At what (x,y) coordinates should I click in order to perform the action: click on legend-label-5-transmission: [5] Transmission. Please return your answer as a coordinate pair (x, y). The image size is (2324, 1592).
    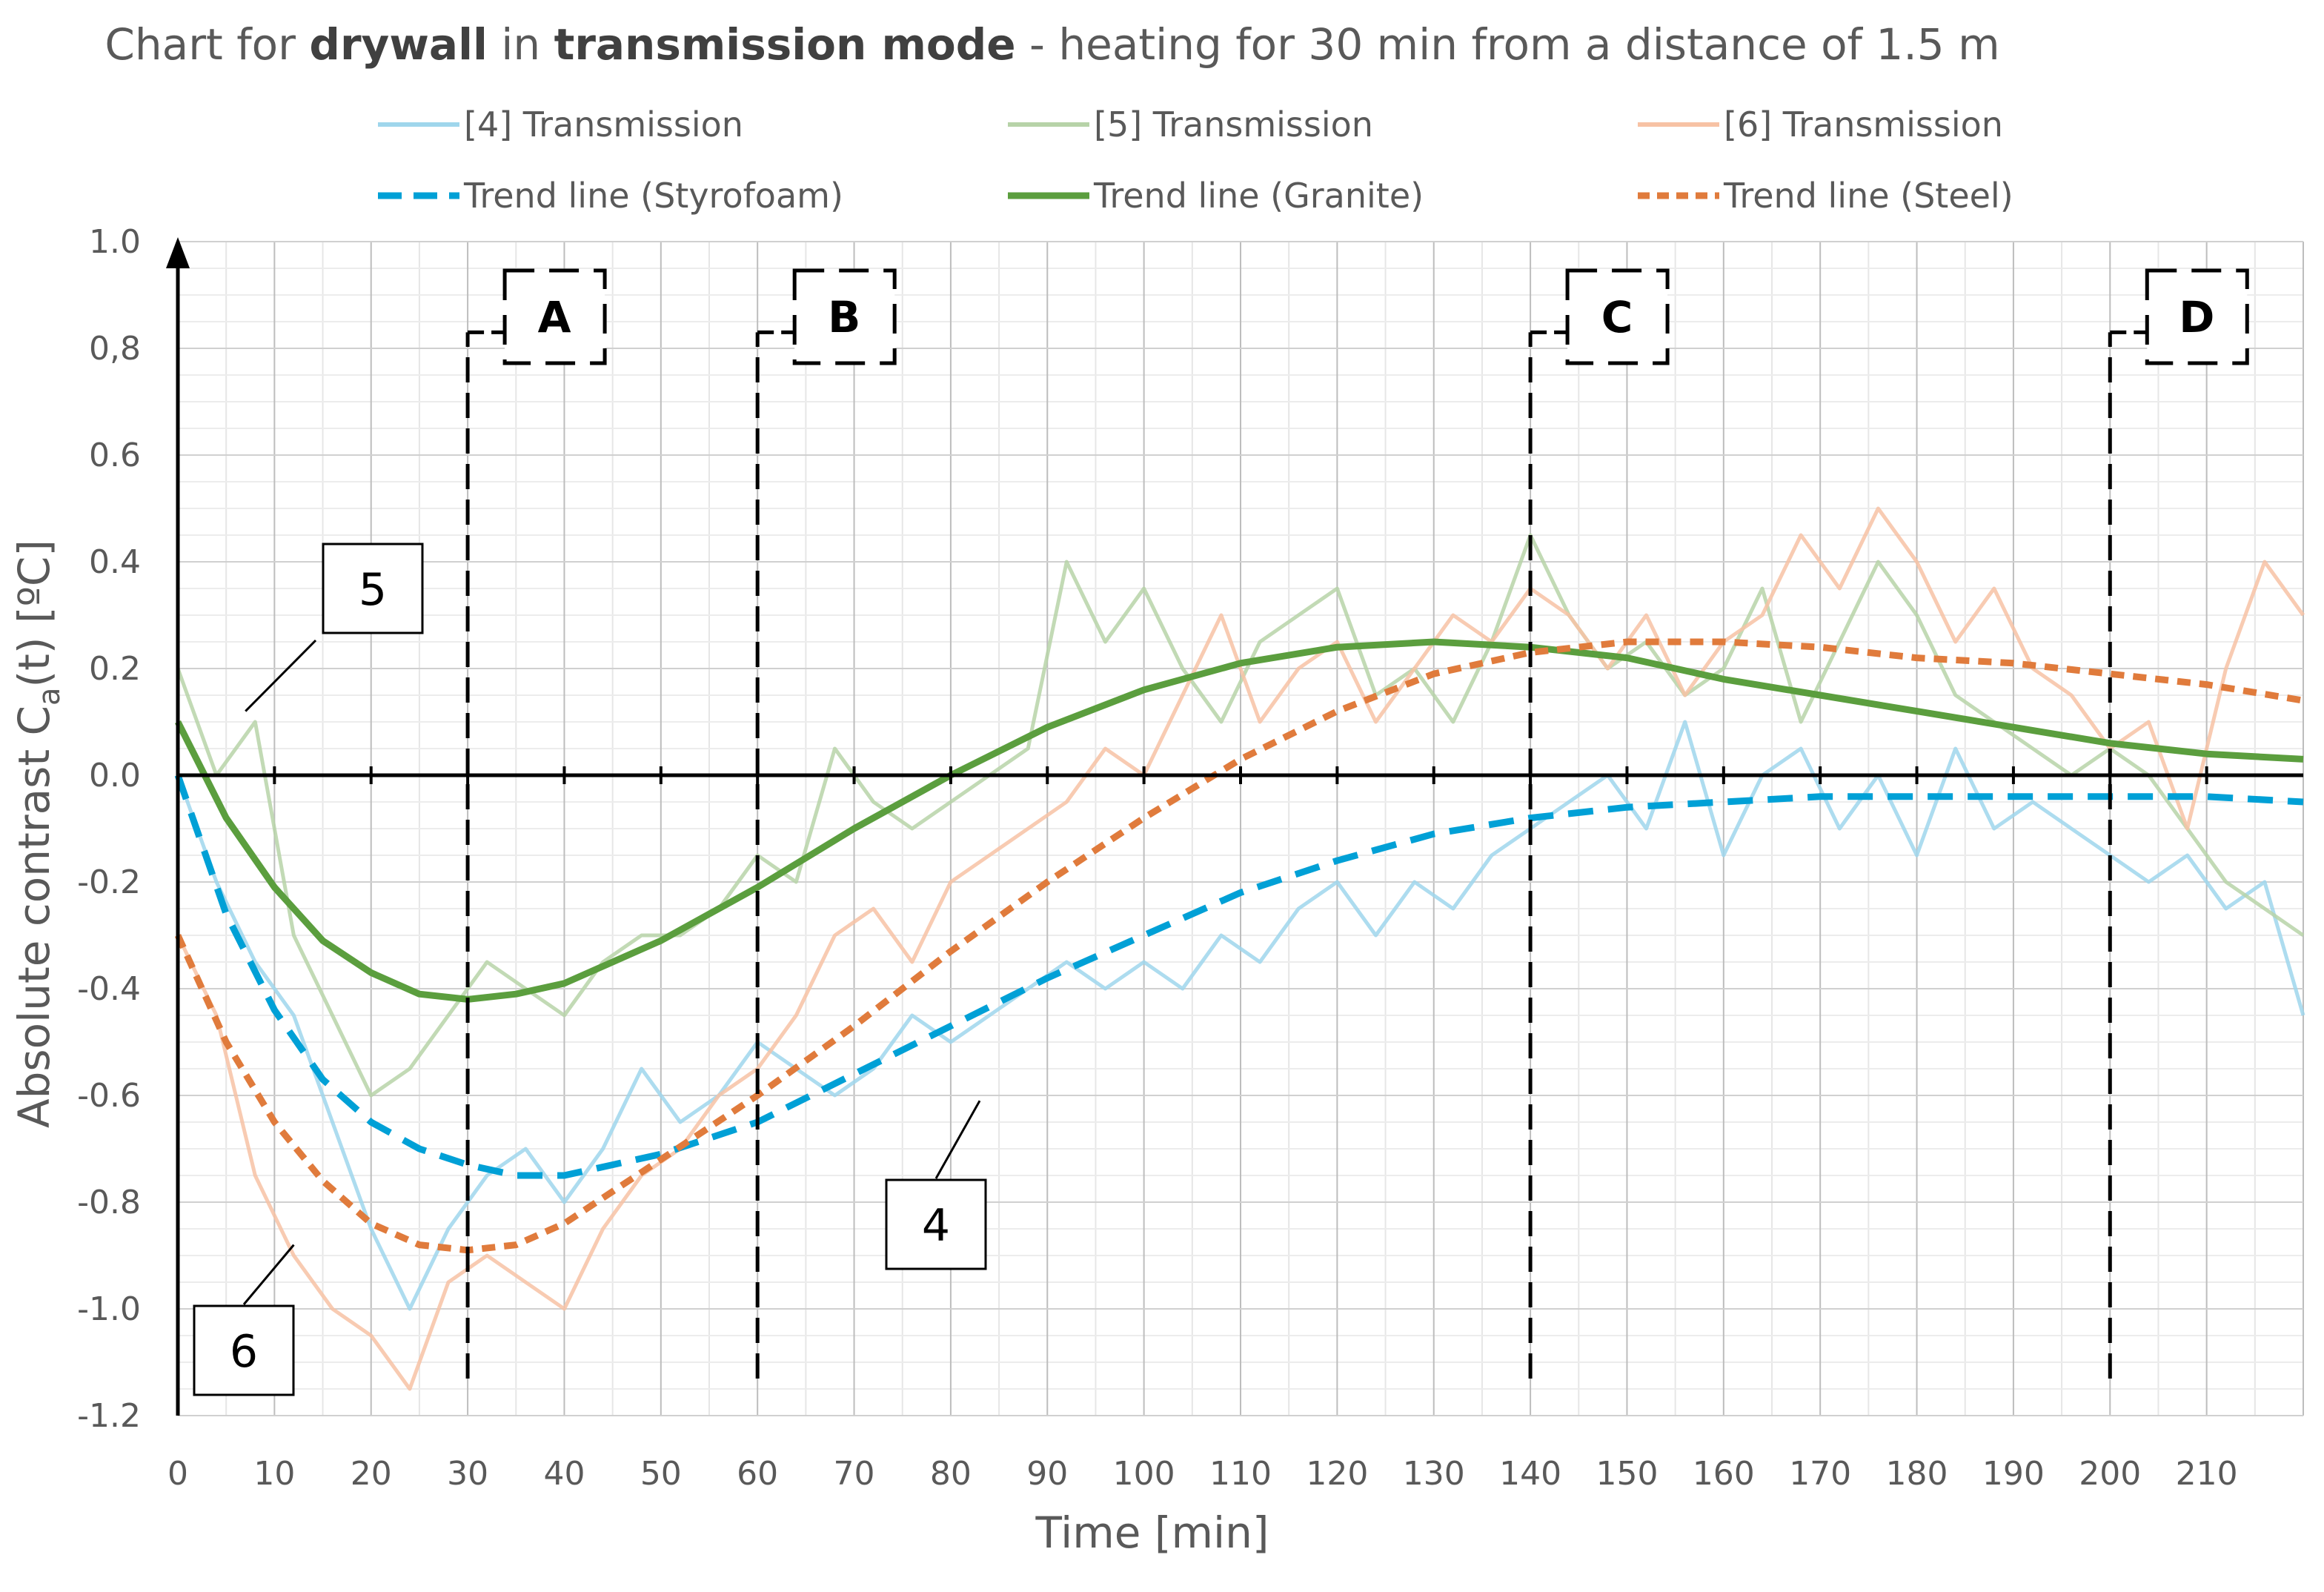
    Looking at the image, I should click on (1233, 125).